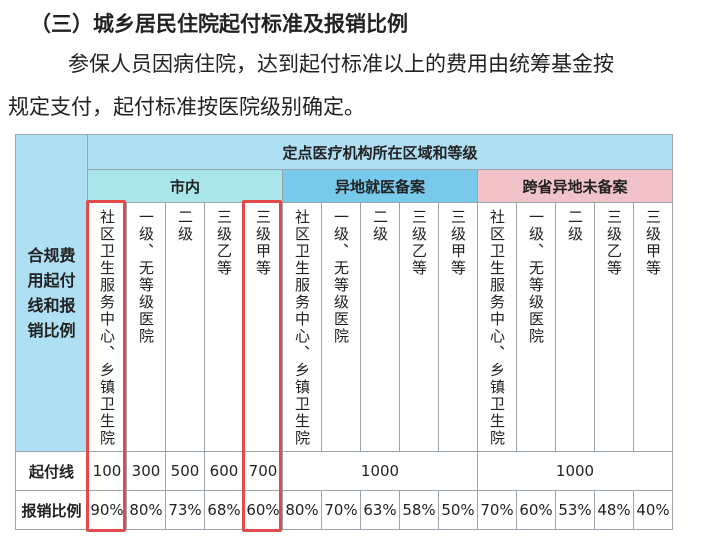 This screenshot has width=714, height=540. Describe the element at coordinates (51, 510) in the screenshot. I see `row-label-baoxiao: 报销比例` at that location.